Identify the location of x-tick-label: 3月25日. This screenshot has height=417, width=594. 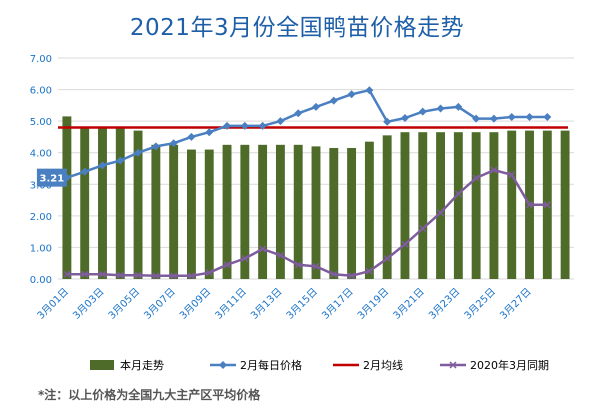
(480, 304).